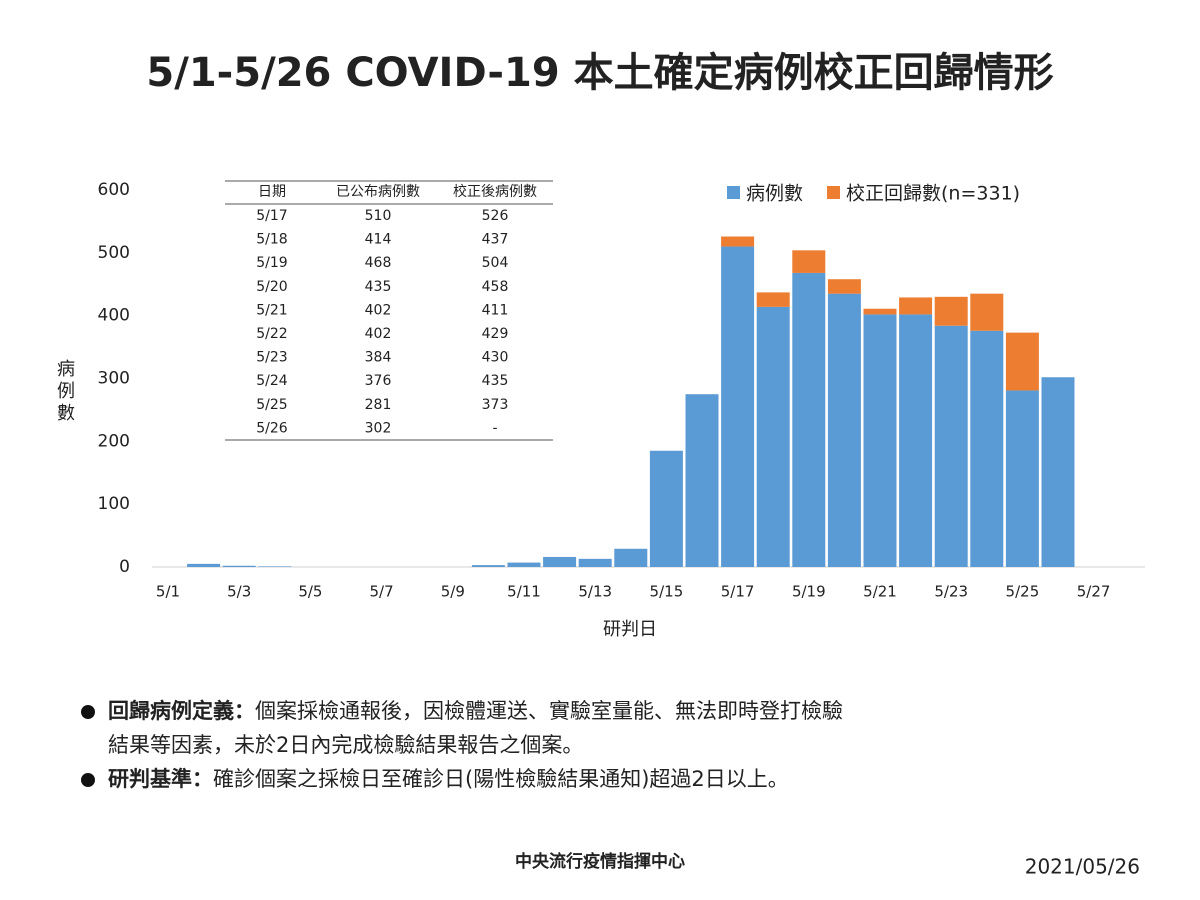  Describe the element at coordinates (524, 592) in the screenshot. I see `x-tick-label: 5/11` at that location.